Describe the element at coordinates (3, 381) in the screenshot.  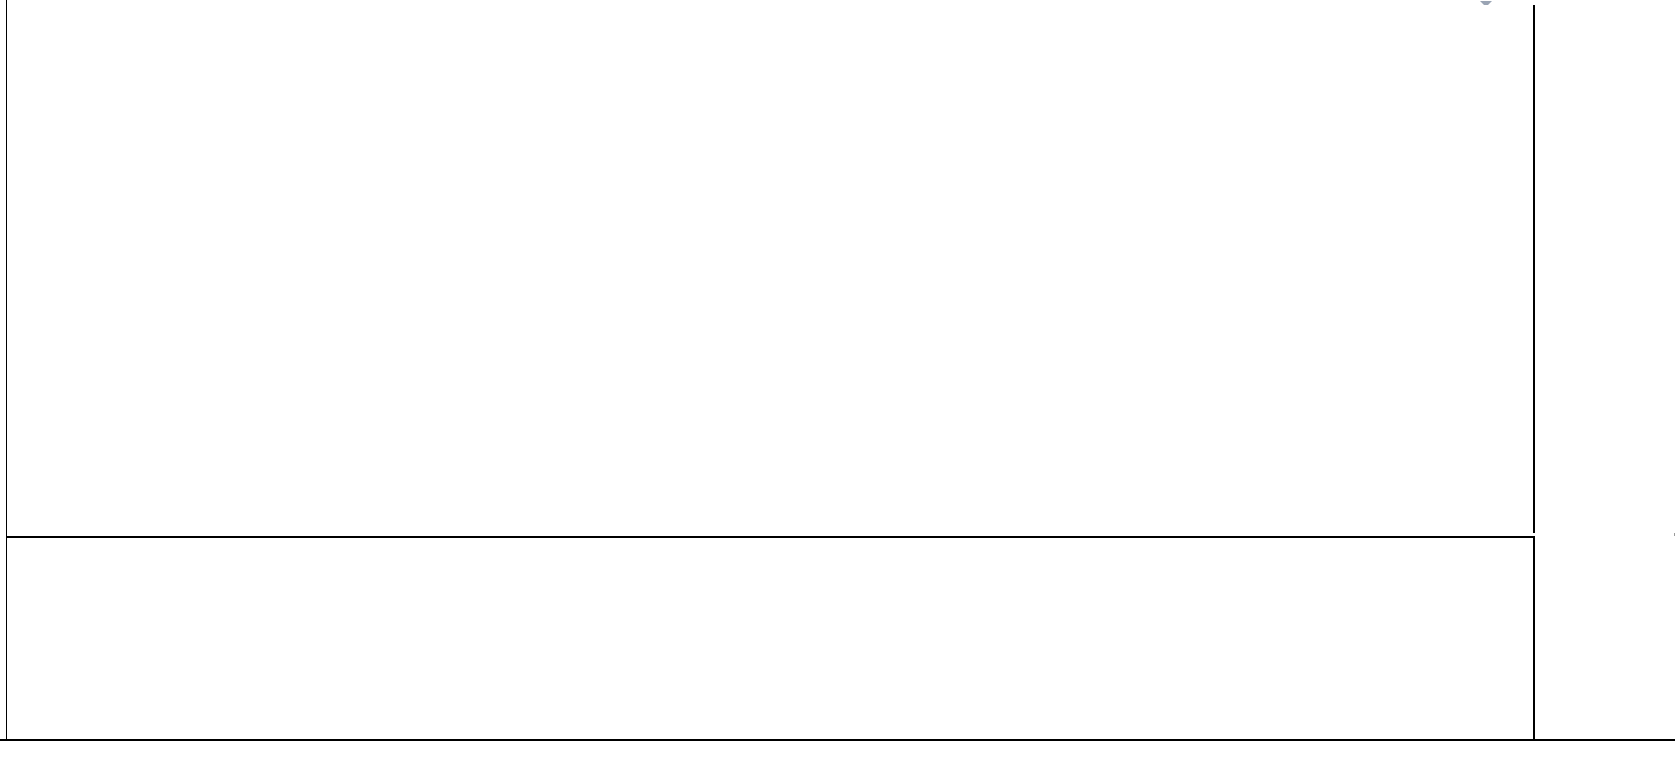
I see `left-gutter` at that location.